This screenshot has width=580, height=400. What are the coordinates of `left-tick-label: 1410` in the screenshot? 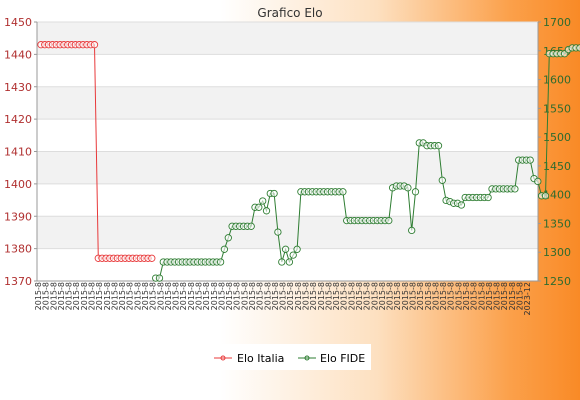 It's located at (18, 152).